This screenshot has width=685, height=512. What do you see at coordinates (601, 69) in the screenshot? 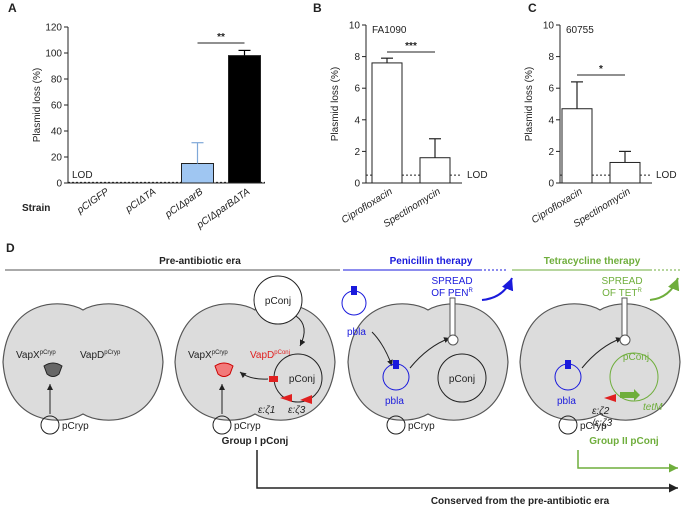
I see `significance-label: *` at bounding box center [601, 69].